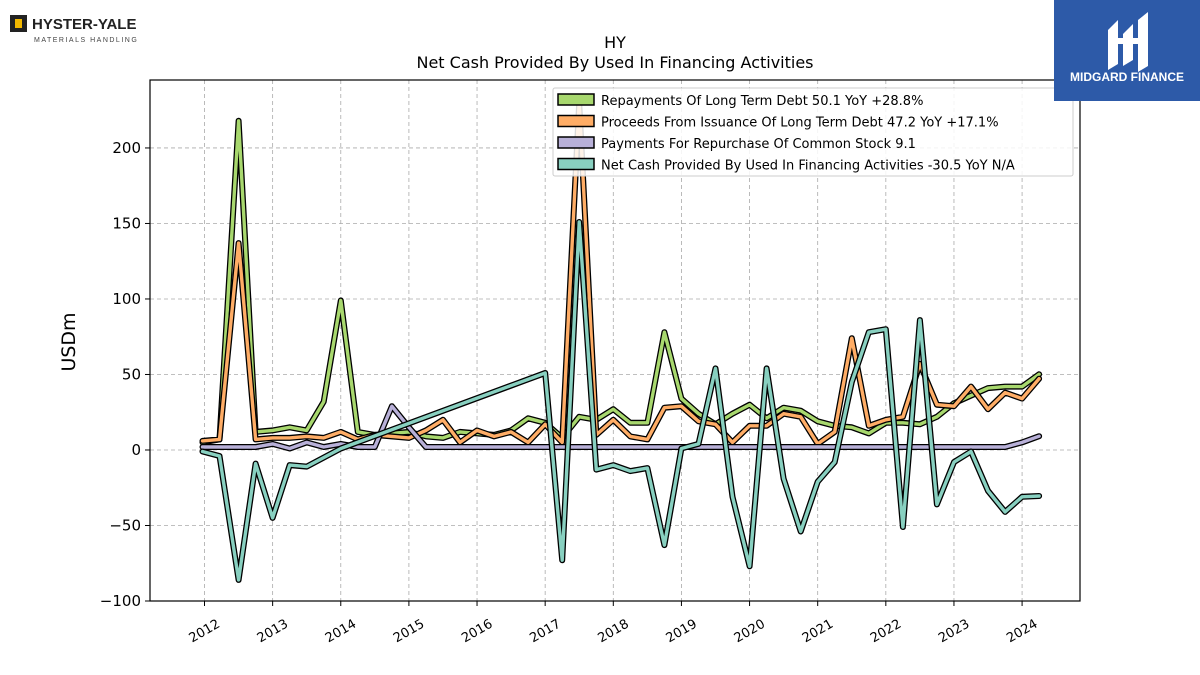 This screenshot has width=1200, height=675. I want to click on svg-text: HYSTER-YALE, so click(84, 24).